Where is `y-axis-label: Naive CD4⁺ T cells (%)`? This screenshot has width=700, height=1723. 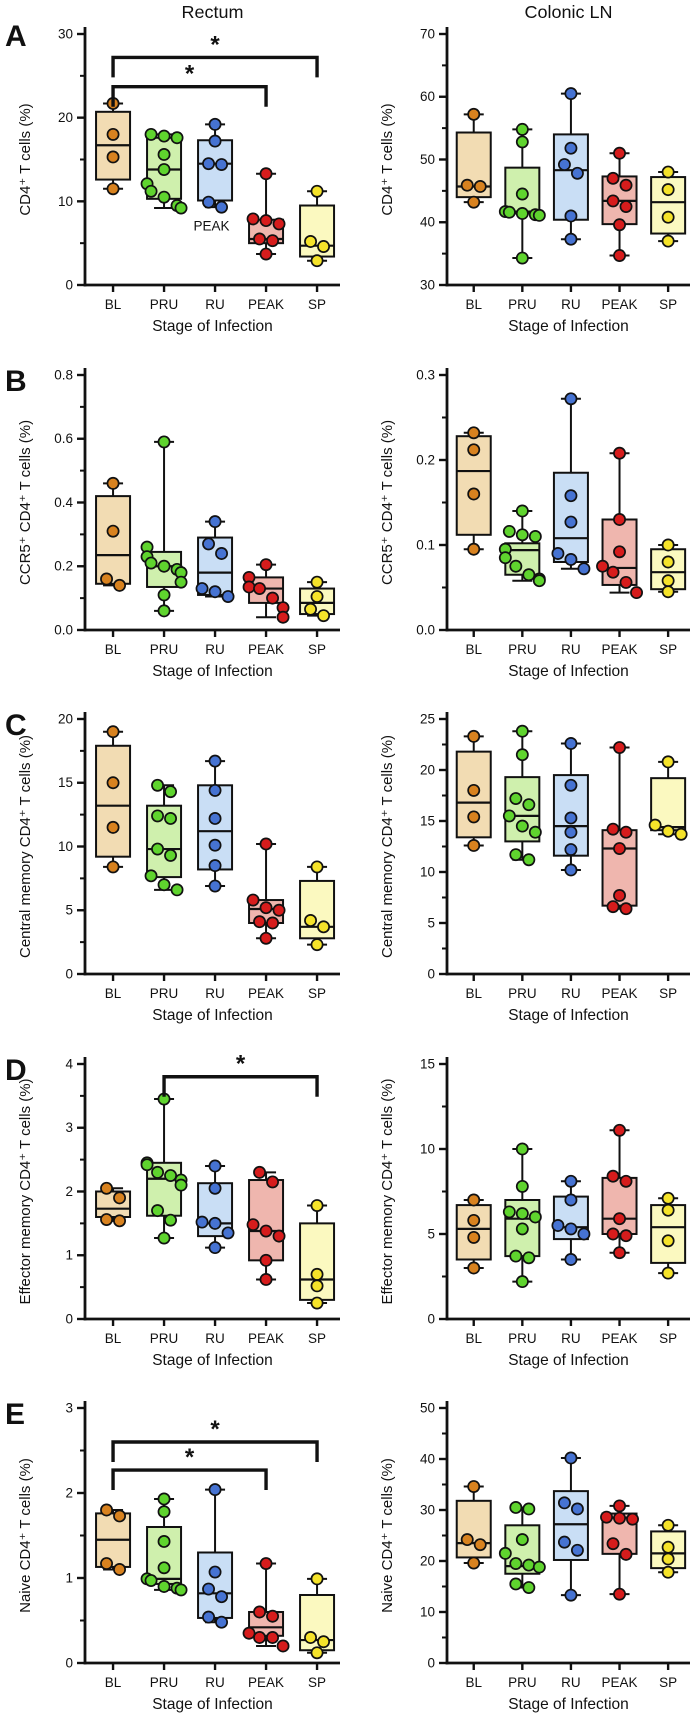
y-axis-label: Naive CD4⁺ T cells (%) is located at coordinates (387, 1535).